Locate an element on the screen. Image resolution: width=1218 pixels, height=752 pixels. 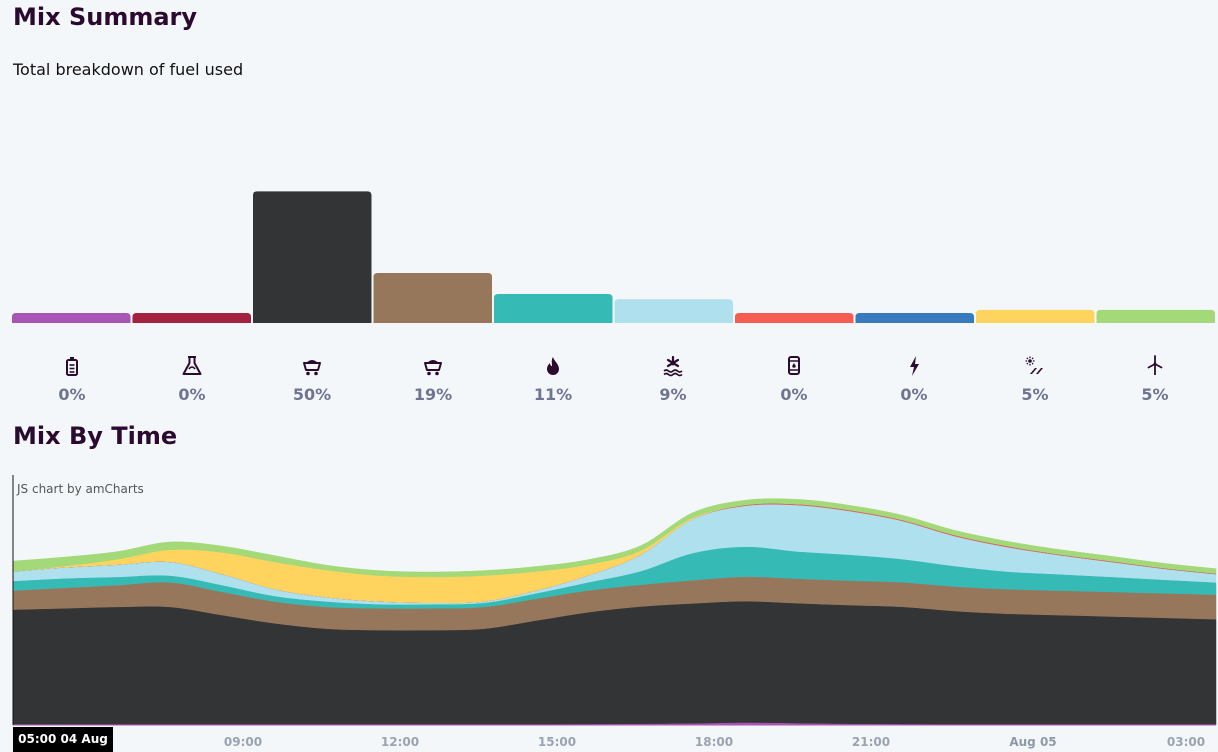
battery-icon is located at coordinates (72, 366).